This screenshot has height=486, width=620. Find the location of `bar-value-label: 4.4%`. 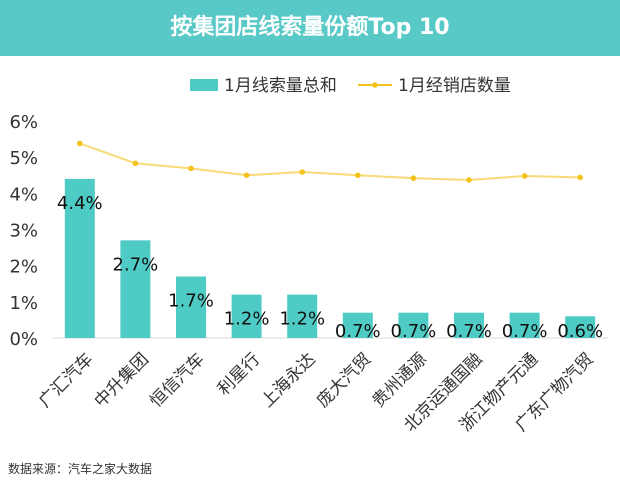

bar-value-label: 4.4% is located at coordinates (80, 203).